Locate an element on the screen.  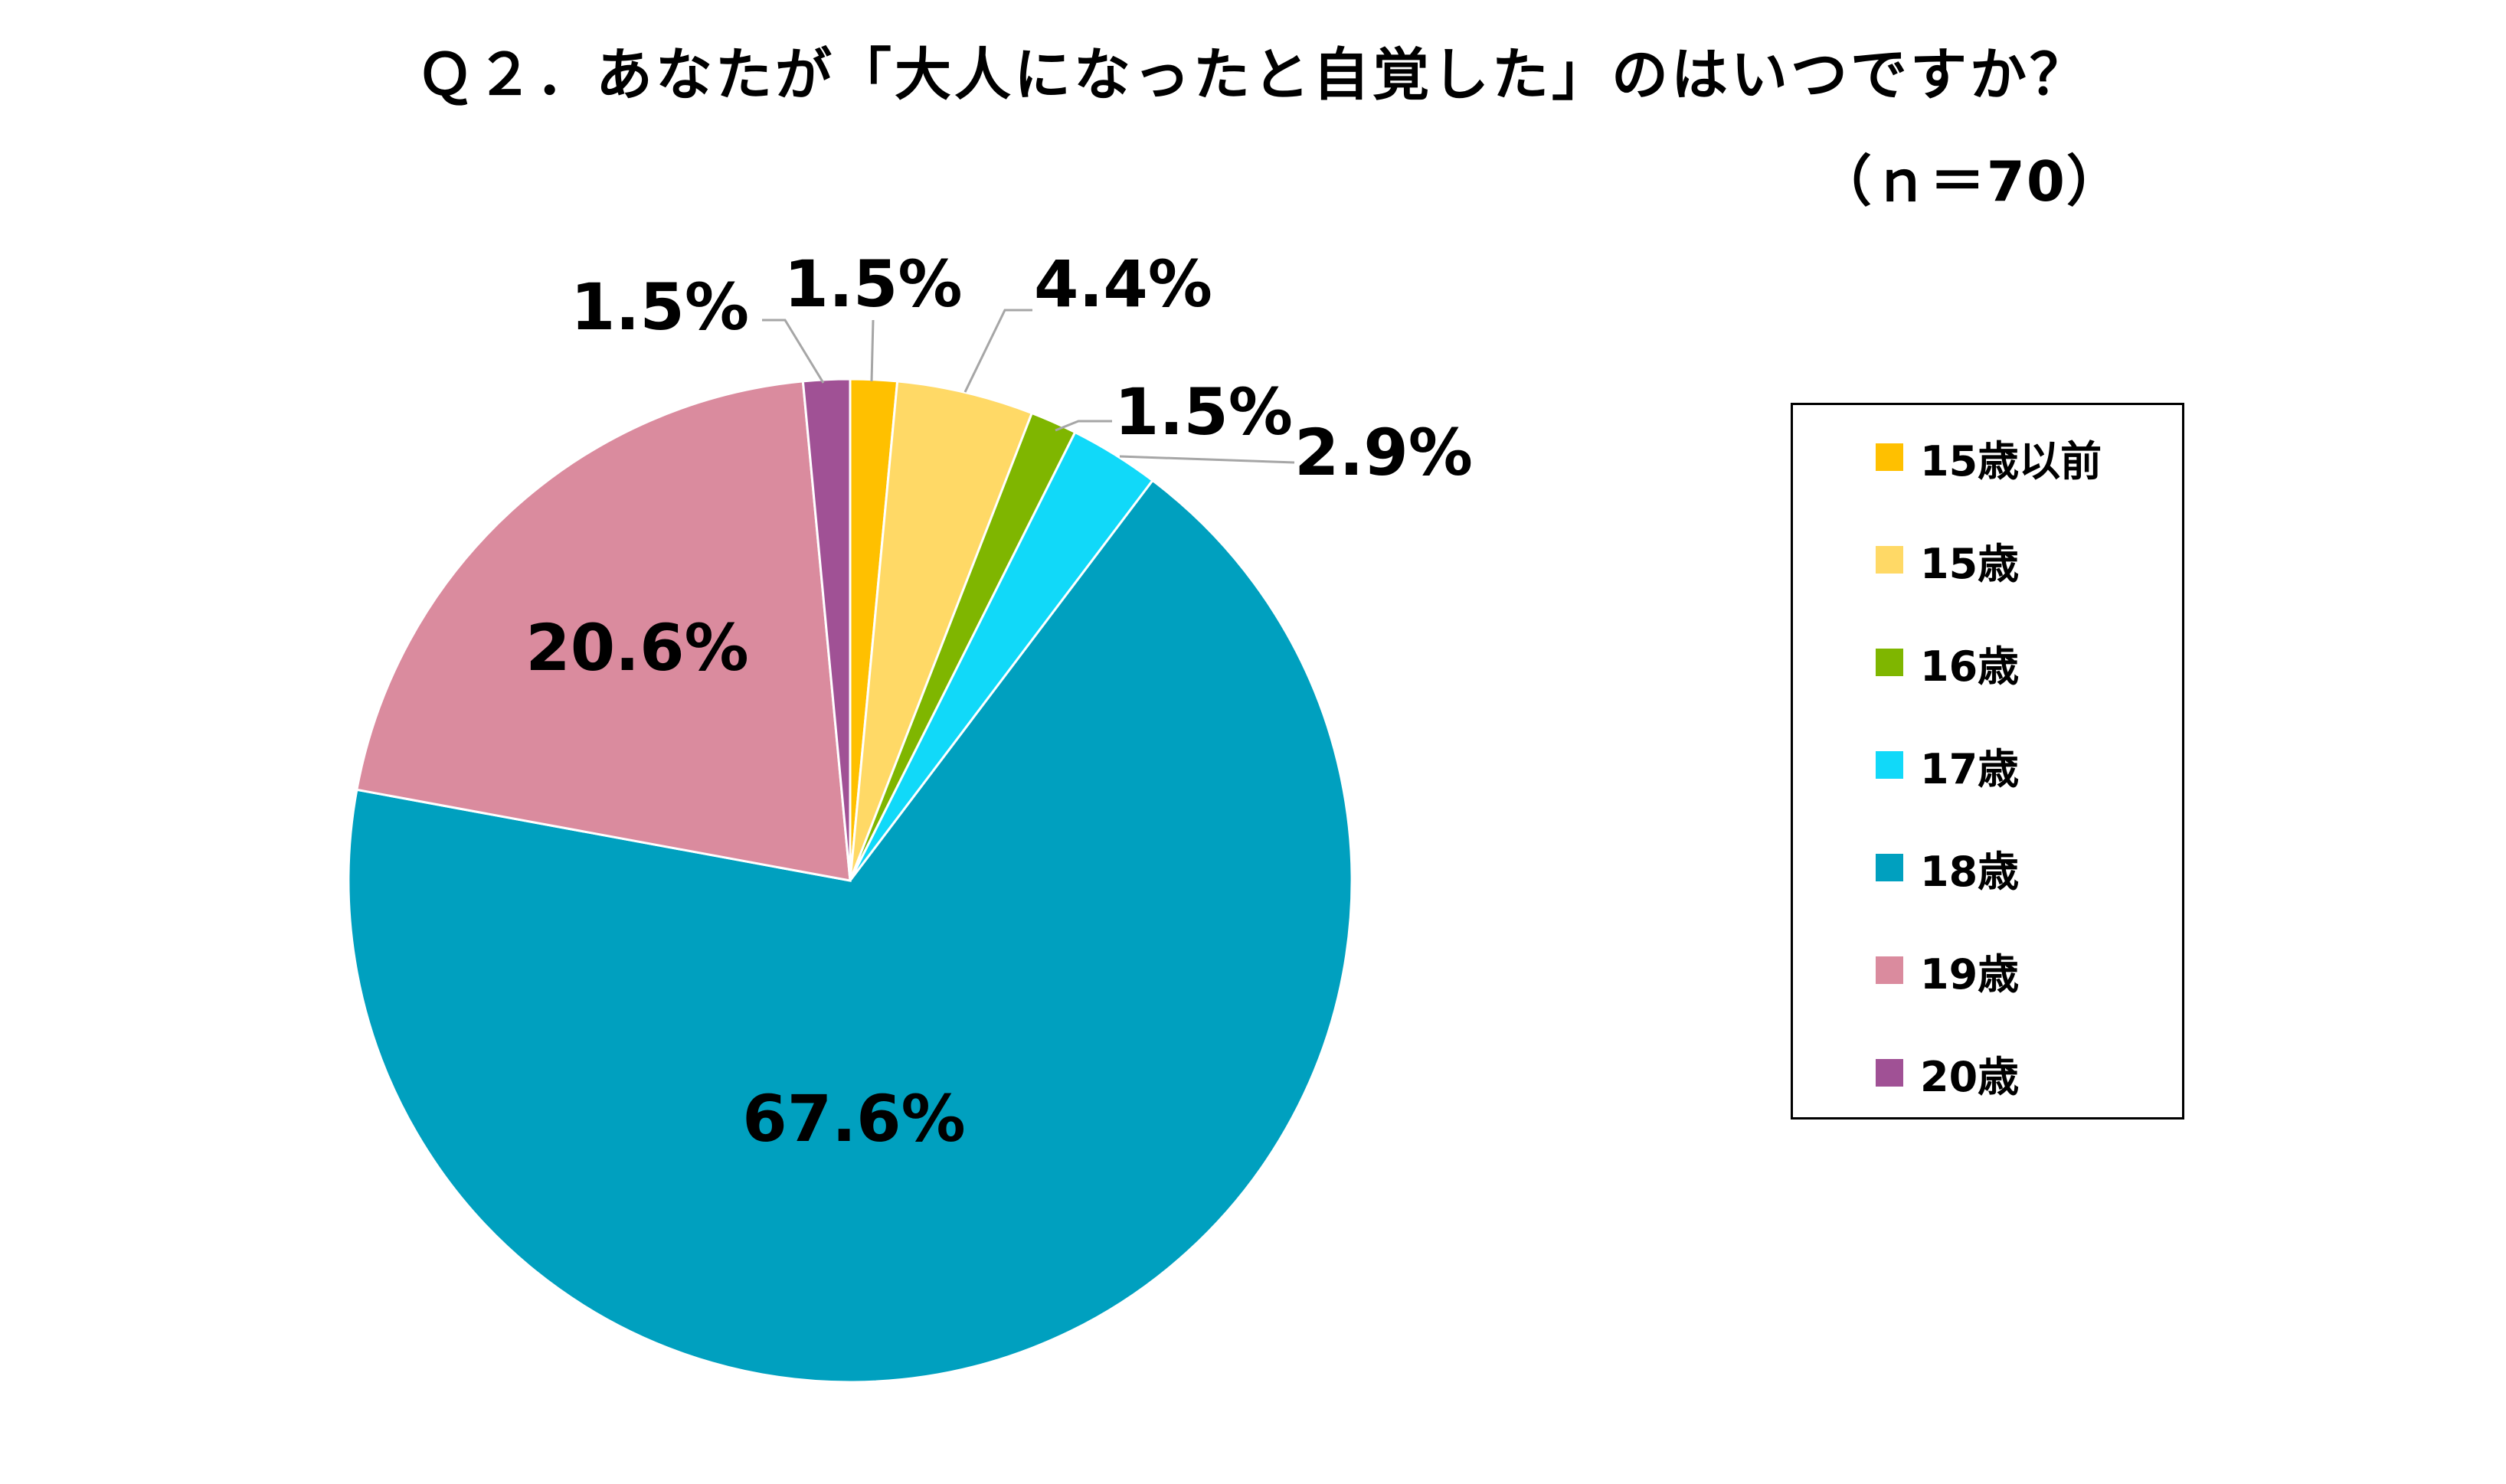
legend-label-6: 19歳 is located at coordinates (1970, 974).